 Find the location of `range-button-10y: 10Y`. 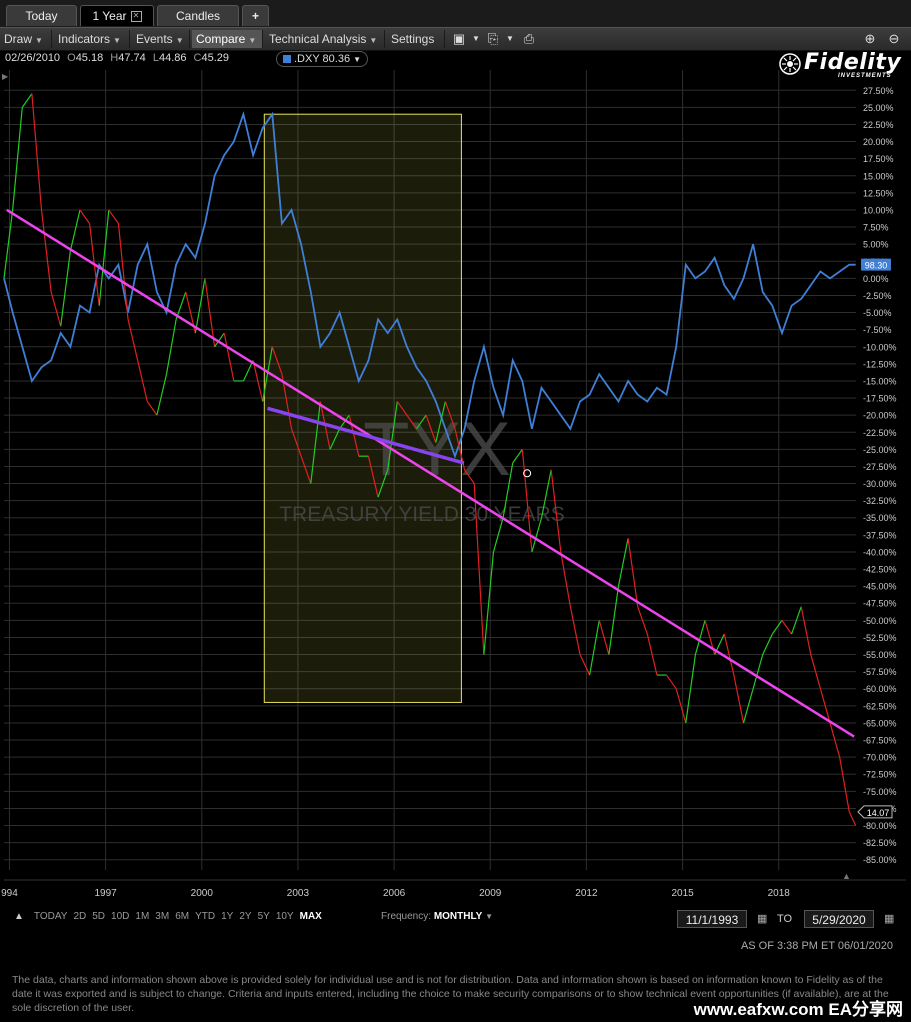

range-button-10y: 10Y is located at coordinates (284, 916).